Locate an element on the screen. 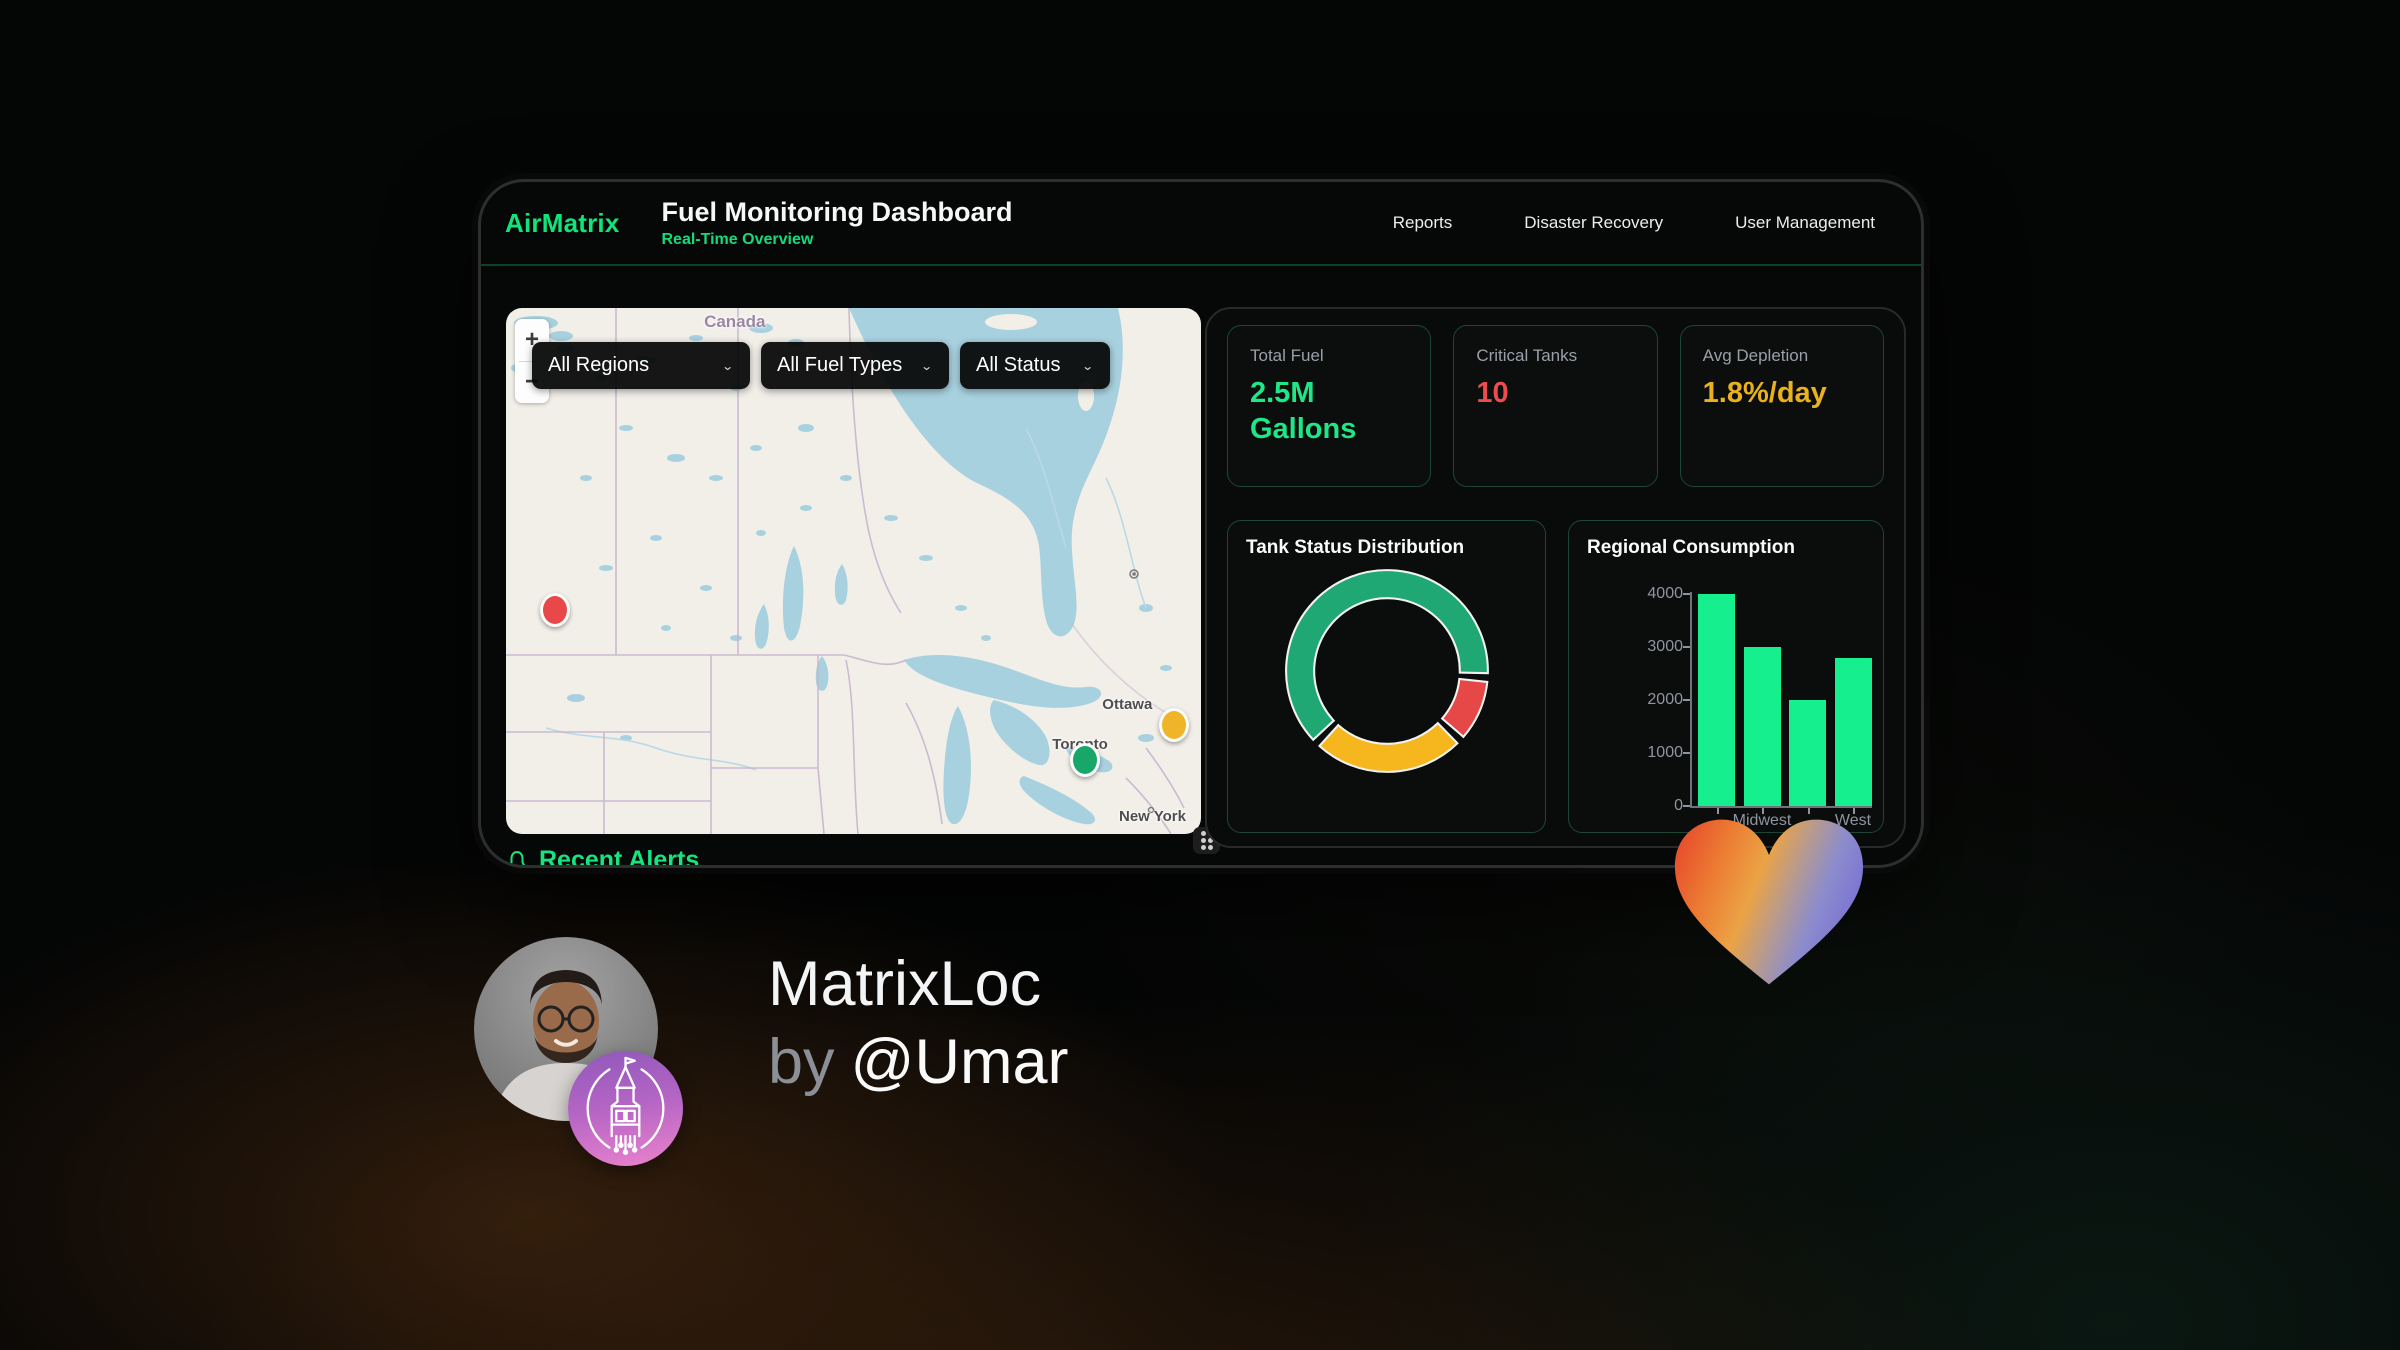 This screenshot has height=1350, width=2400. app-logo: AirMatrix is located at coordinates (562, 222).